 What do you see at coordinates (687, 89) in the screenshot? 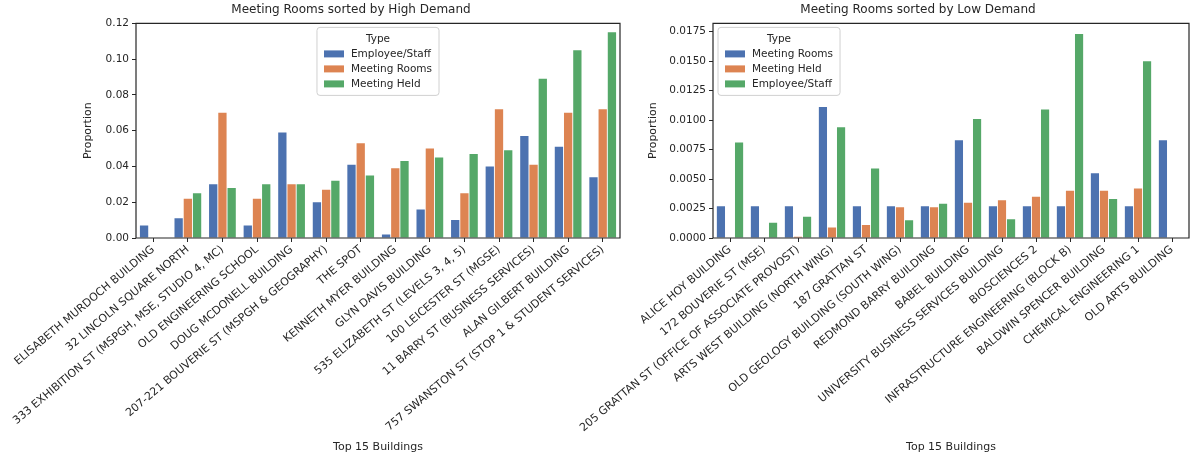
I see `y-tick-label: 0.0125` at bounding box center [687, 89].